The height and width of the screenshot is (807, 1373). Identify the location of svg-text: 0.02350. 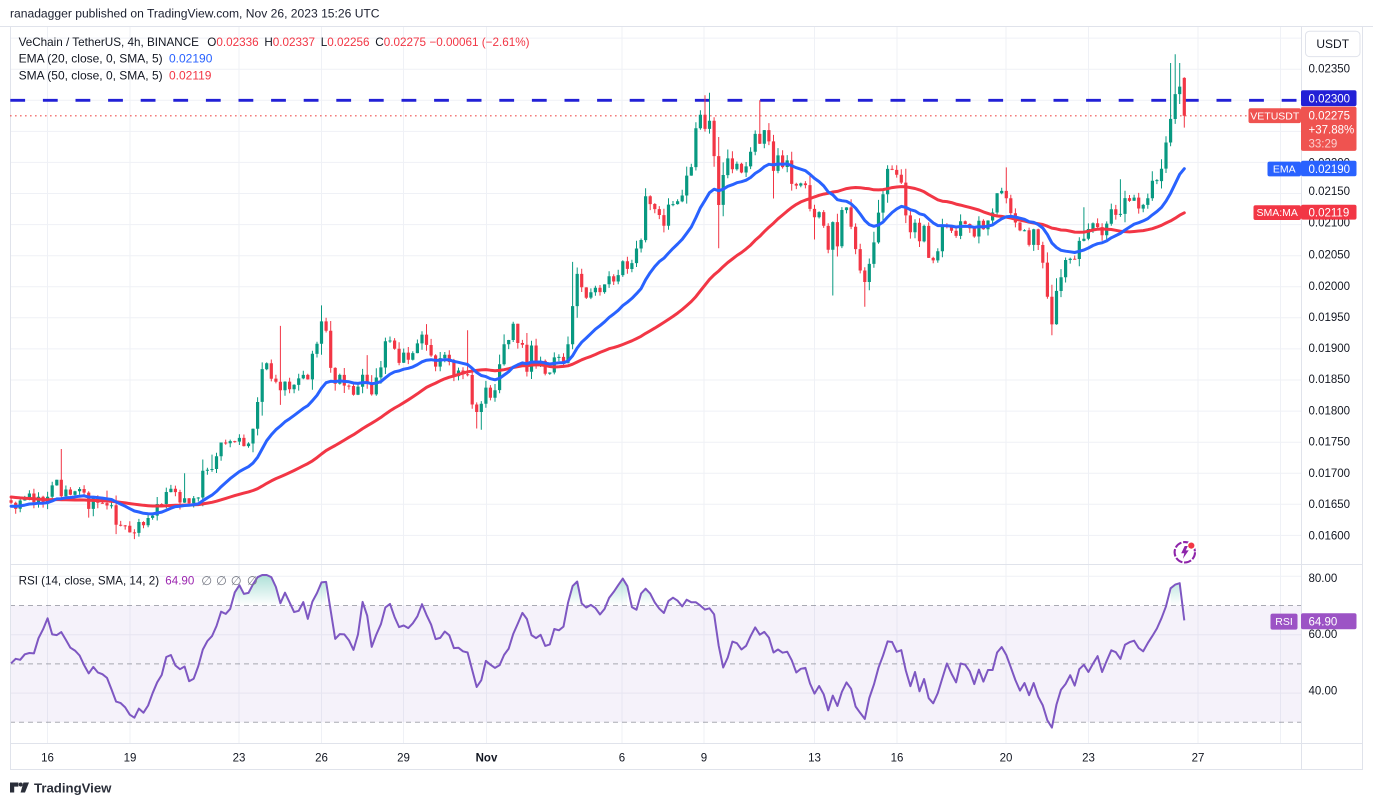
(1330, 70).